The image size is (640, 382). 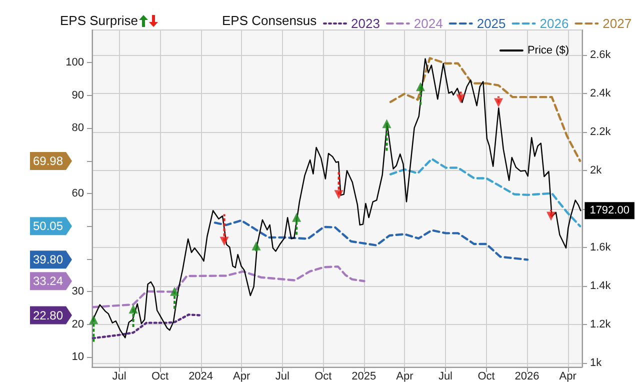 What do you see at coordinates (269, 20) in the screenshot?
I see `legend-title: EPS Consensus` at bounding box center [269, 20].